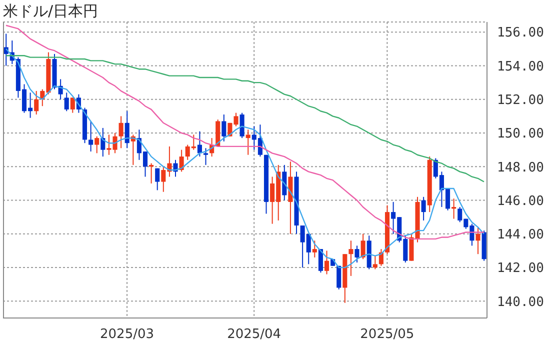 The height and width of the screenshot is (344, 560). I want to click on y-tick-label: 148.00, so click(520, 168).